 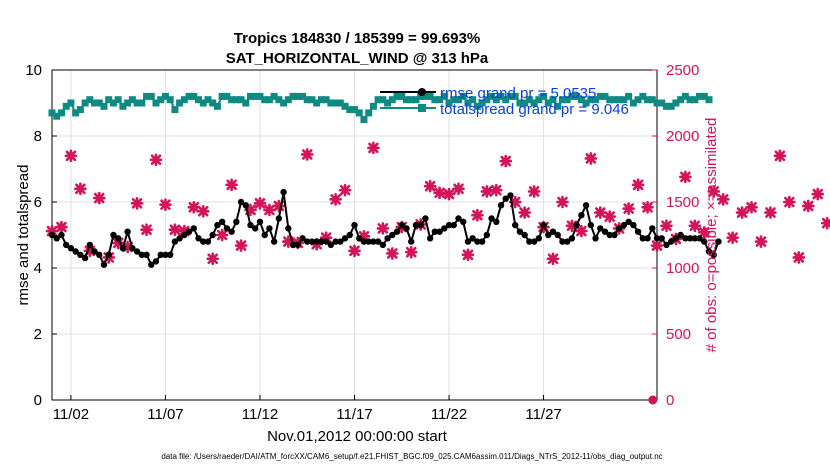 I want to click on y-tick-label-left: 10, so click(x=33, y=70).